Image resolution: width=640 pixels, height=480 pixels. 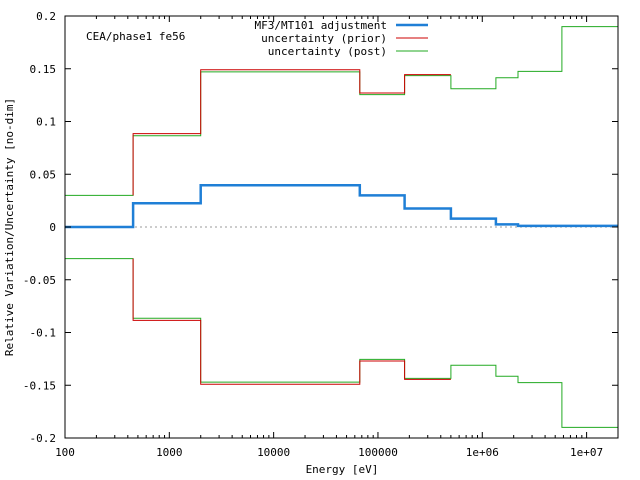 What do you see at coordinates (39, 385) in the screenshot?
I see `y-tick-label: -0.15` at bounding box center [39, 385].